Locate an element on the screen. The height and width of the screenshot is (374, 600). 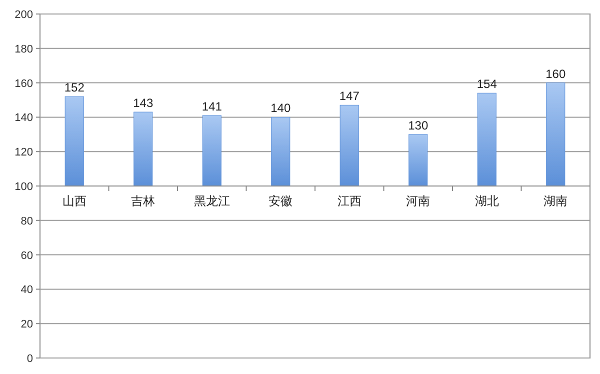
y-tick-label: 60 is located at coordinates (26, 256).